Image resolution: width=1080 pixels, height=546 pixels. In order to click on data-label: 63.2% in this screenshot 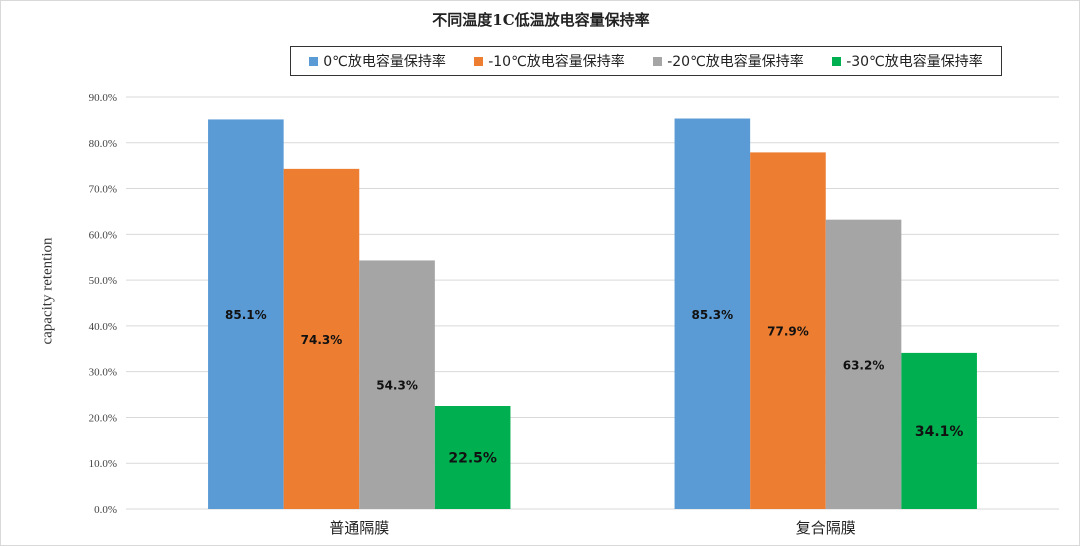, I will do `click(864, 365)`.